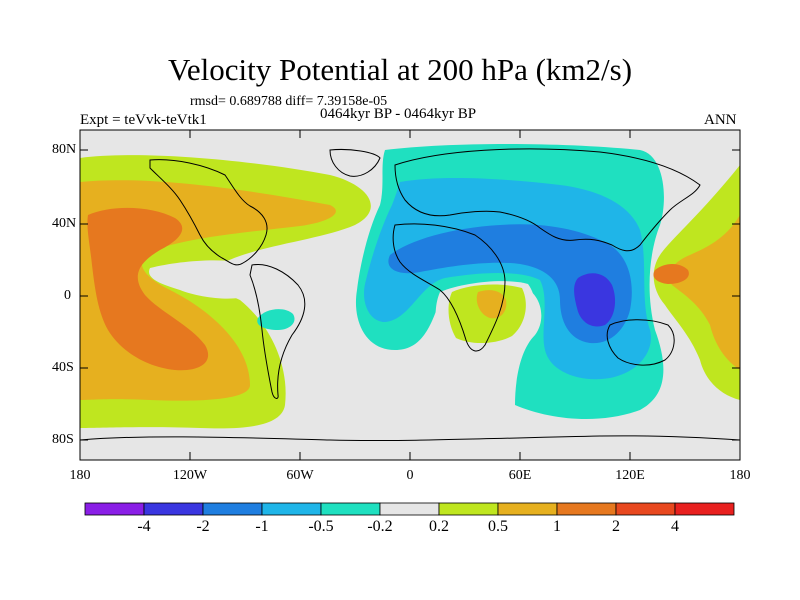  What do you see at coordinates (143, 120) in the screenshot?
I see `experiment-line: Expt = teVvk-teVtk1` at bounding box center [143, 120].